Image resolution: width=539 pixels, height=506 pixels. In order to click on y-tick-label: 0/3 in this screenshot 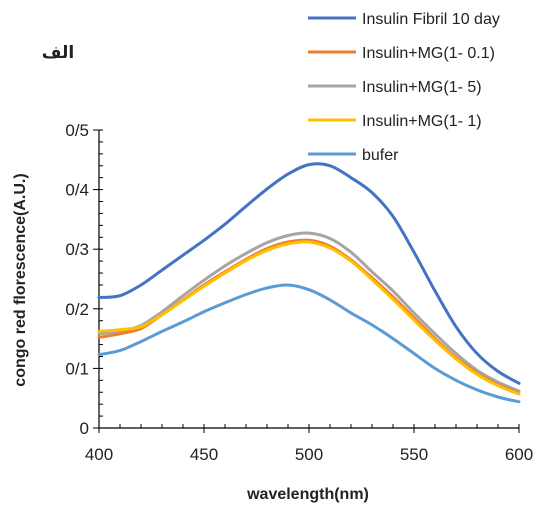, I will do `click(77, 249)`.